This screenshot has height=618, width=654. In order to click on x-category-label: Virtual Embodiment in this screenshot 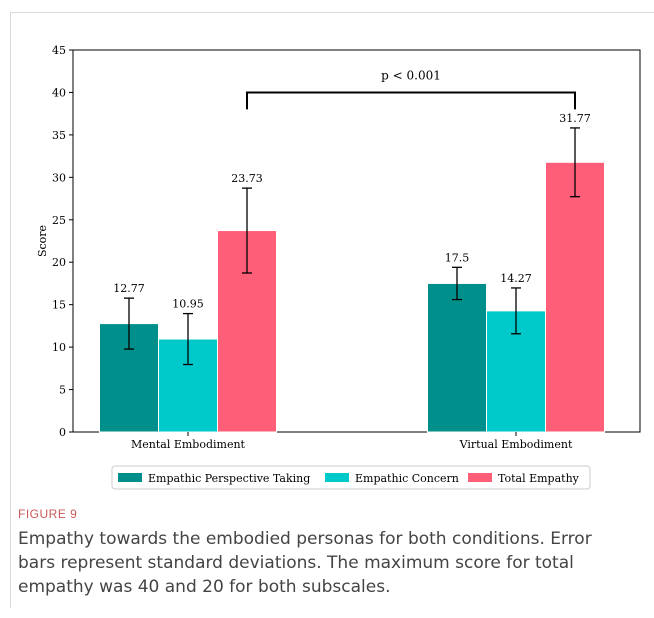, I will do `click(516, 444)`.